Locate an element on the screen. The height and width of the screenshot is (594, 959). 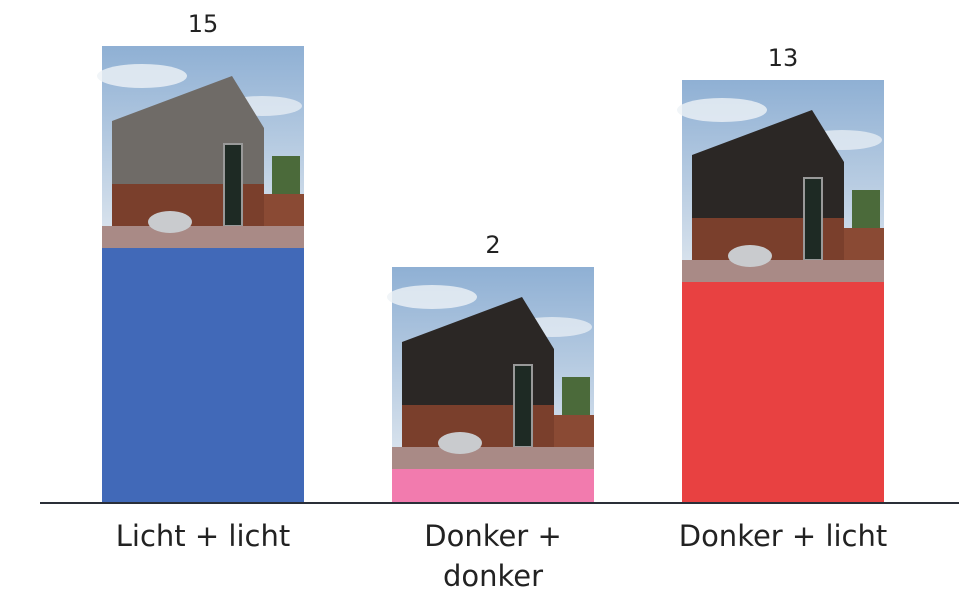
x-tick-label: Donker + donker is located at coordinates (493, 556).